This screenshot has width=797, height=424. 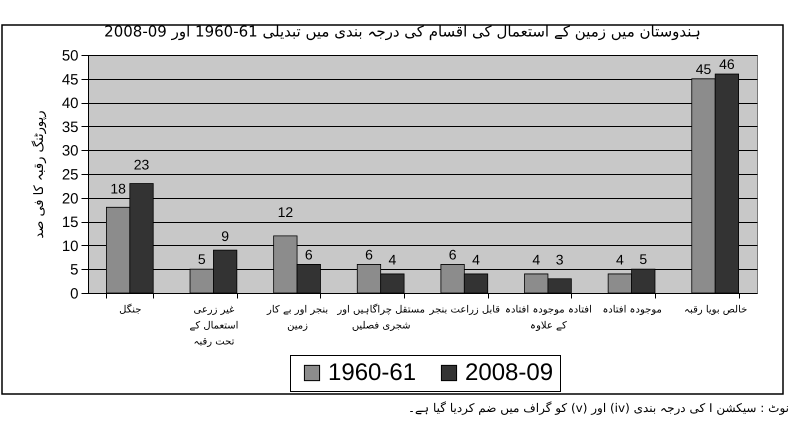 I want to click on y-tick-label: 5, so click(x=74, y=270).